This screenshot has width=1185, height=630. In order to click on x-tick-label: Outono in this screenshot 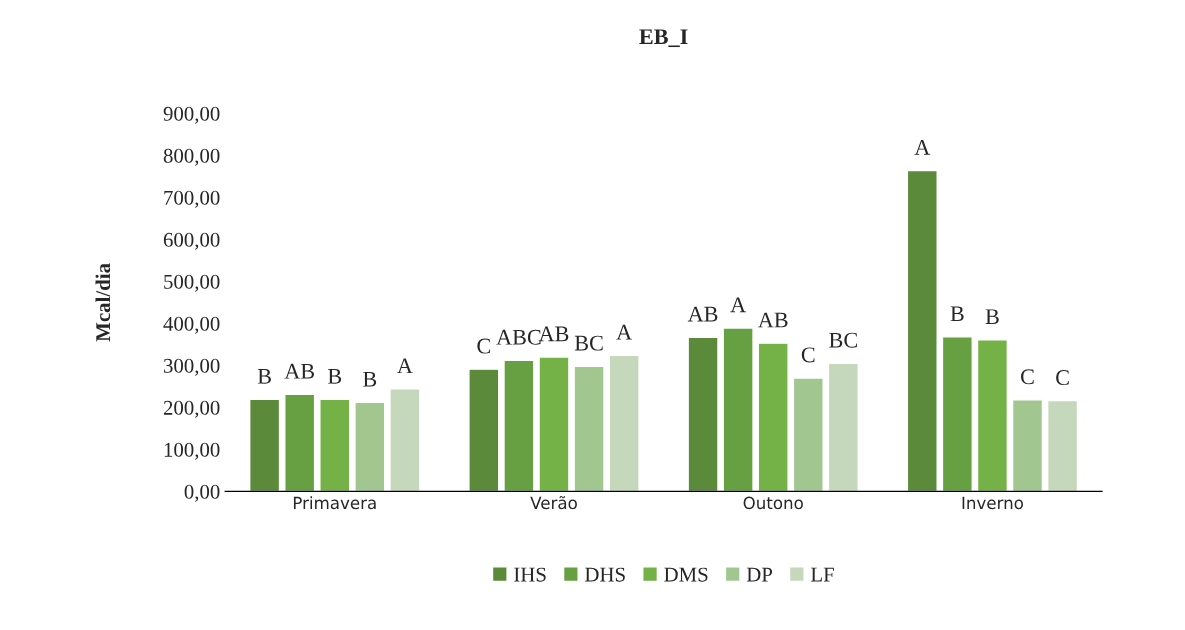, I will do `click(773, 503)`.